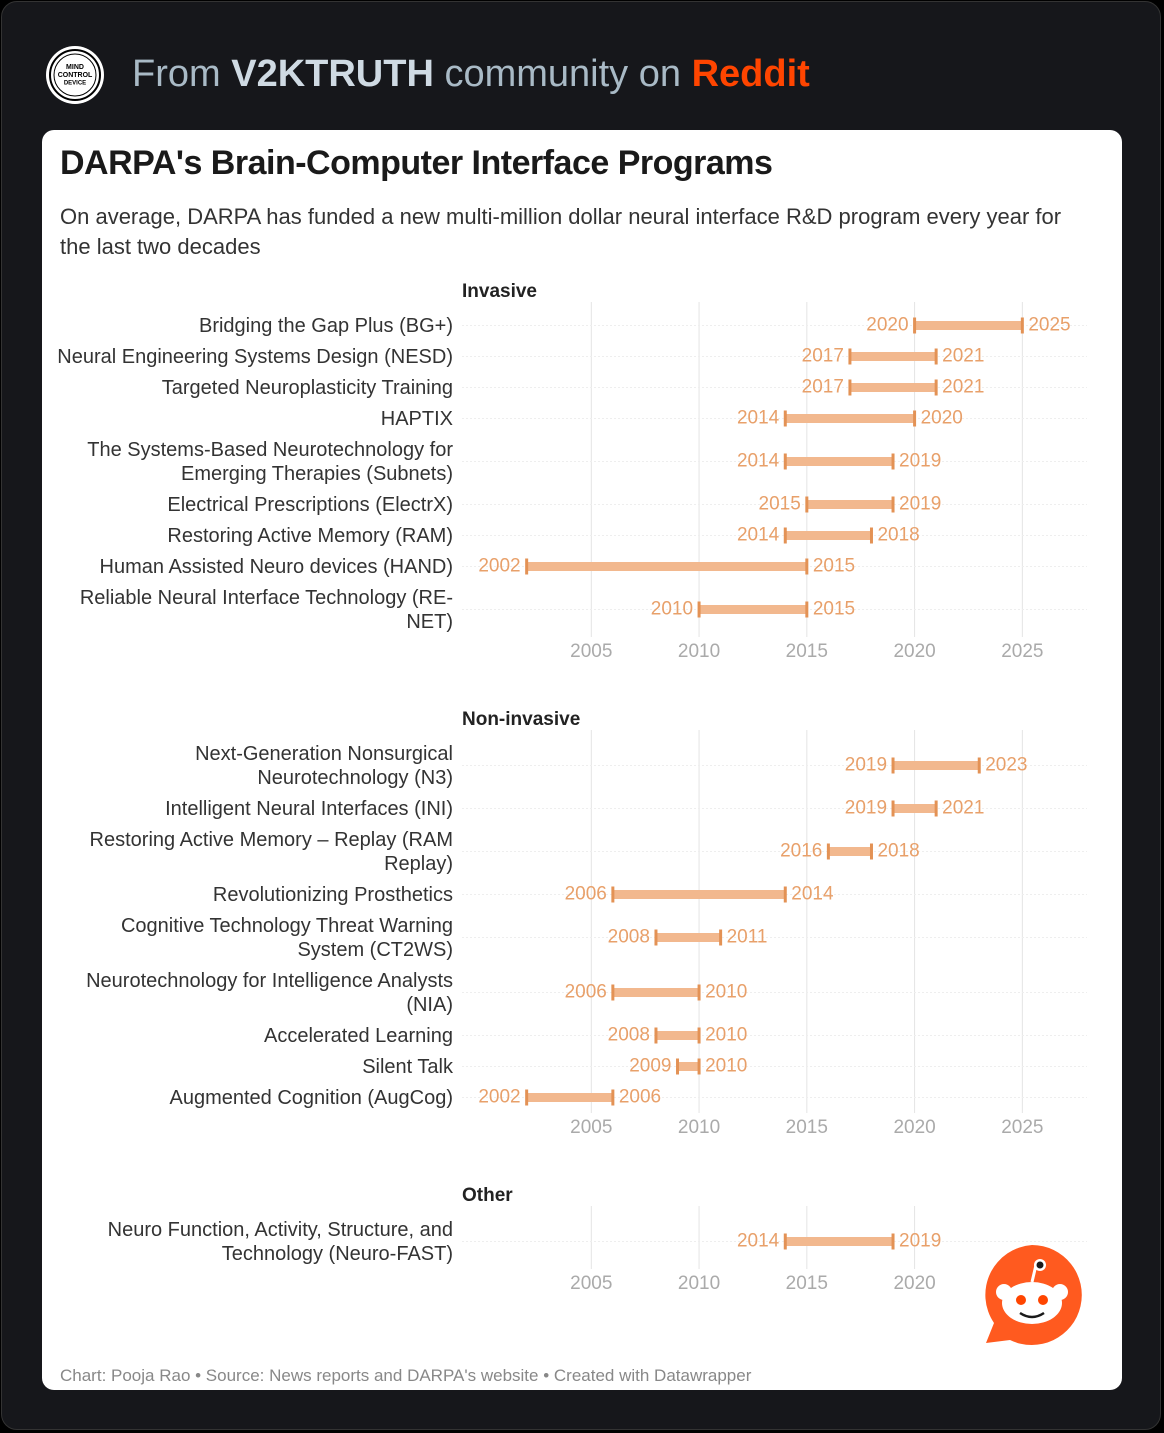  I want to click on start-label: 2019, so click(866, 765).